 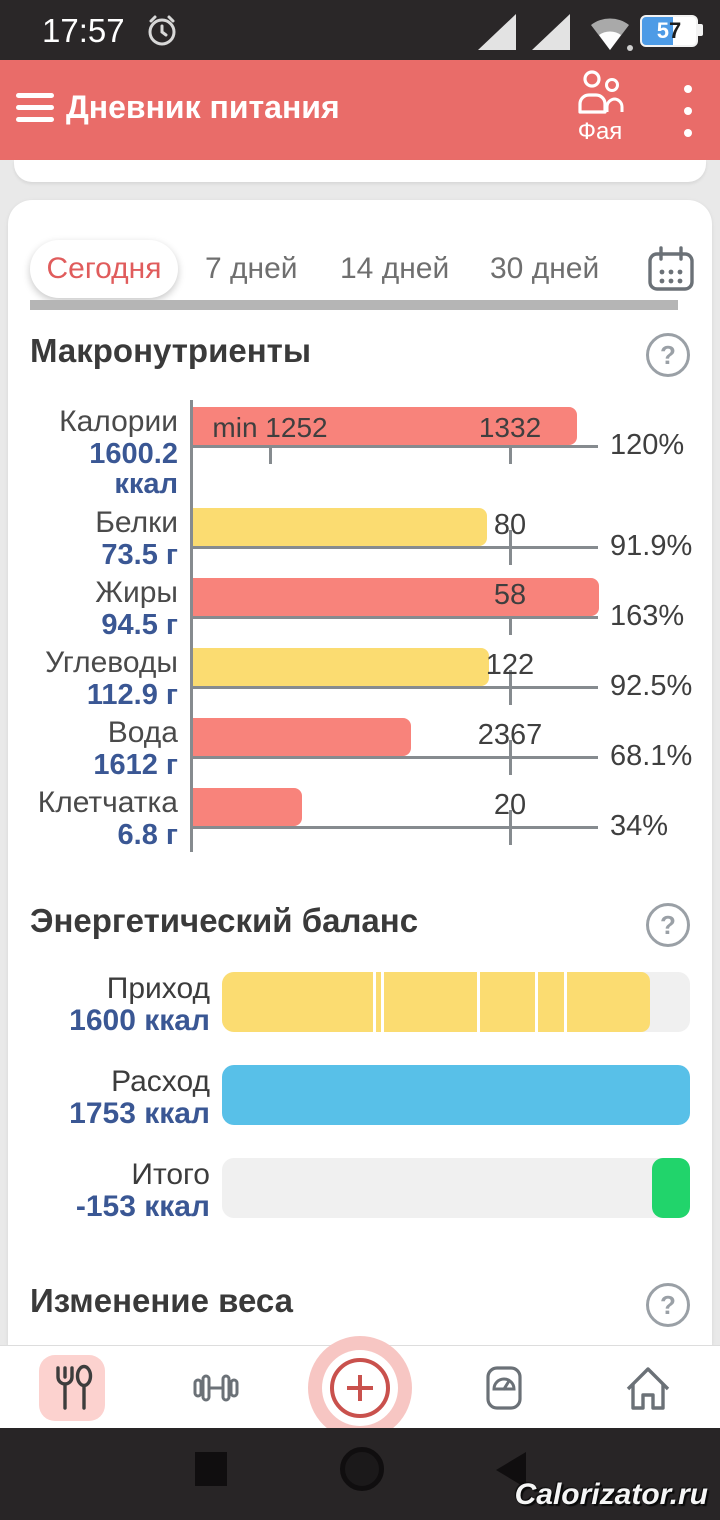 What do you see at coordinates (360, 171) in the screenshot?
I see `previous-card-edge` at bounding box center [360, 171].